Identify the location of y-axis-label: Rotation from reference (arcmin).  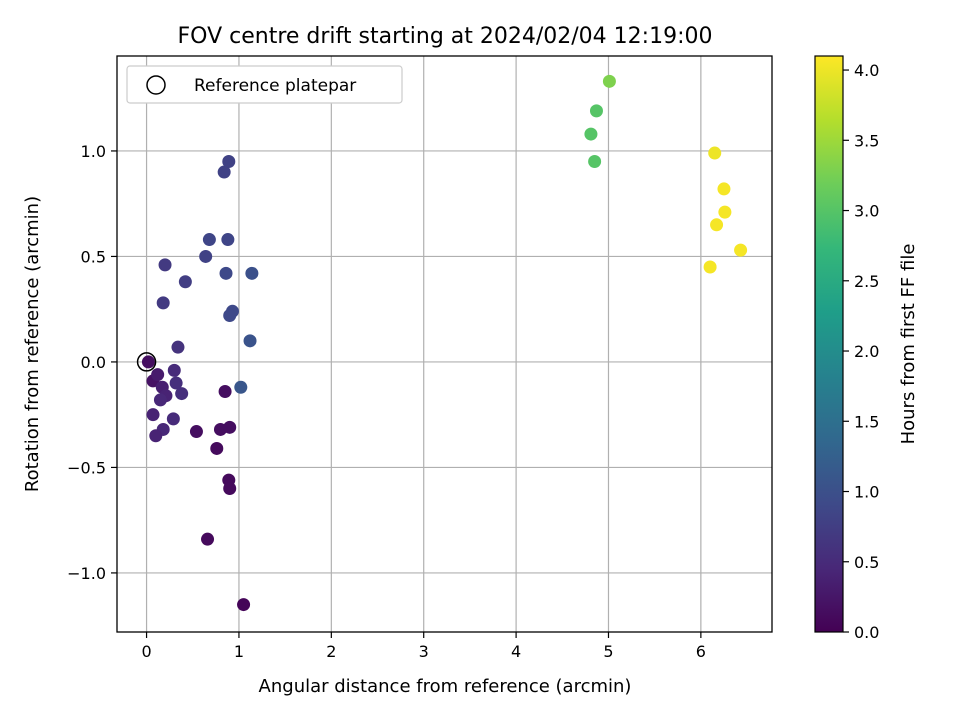
(32, 344).